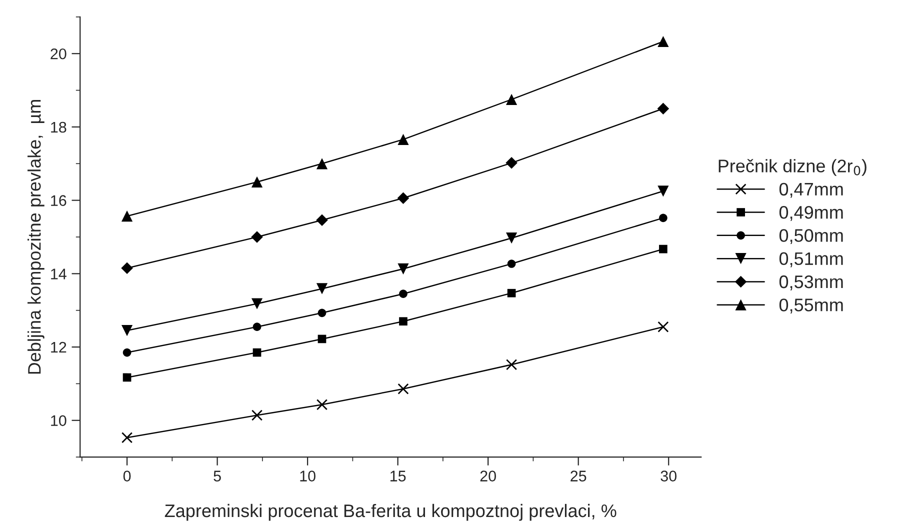  Describe the element at coordinates (58, 420) in the screenshot. I see `y-tick-label: 10` at that location.